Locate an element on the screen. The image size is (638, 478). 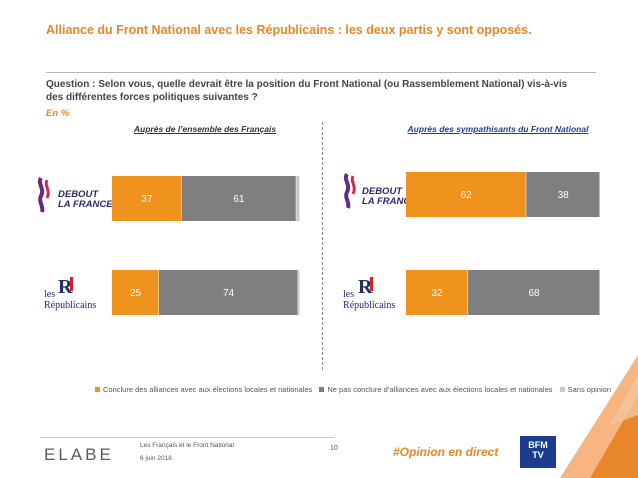
les-republicains-logo-red-bar is located at coordinates (71, 284).